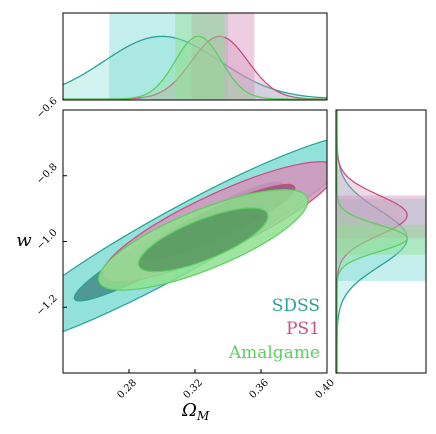  What do you see at coordinates (325, 389) in the screenshot?
I see `x-tick-label: 0.40` at bounding box center [325, 389].